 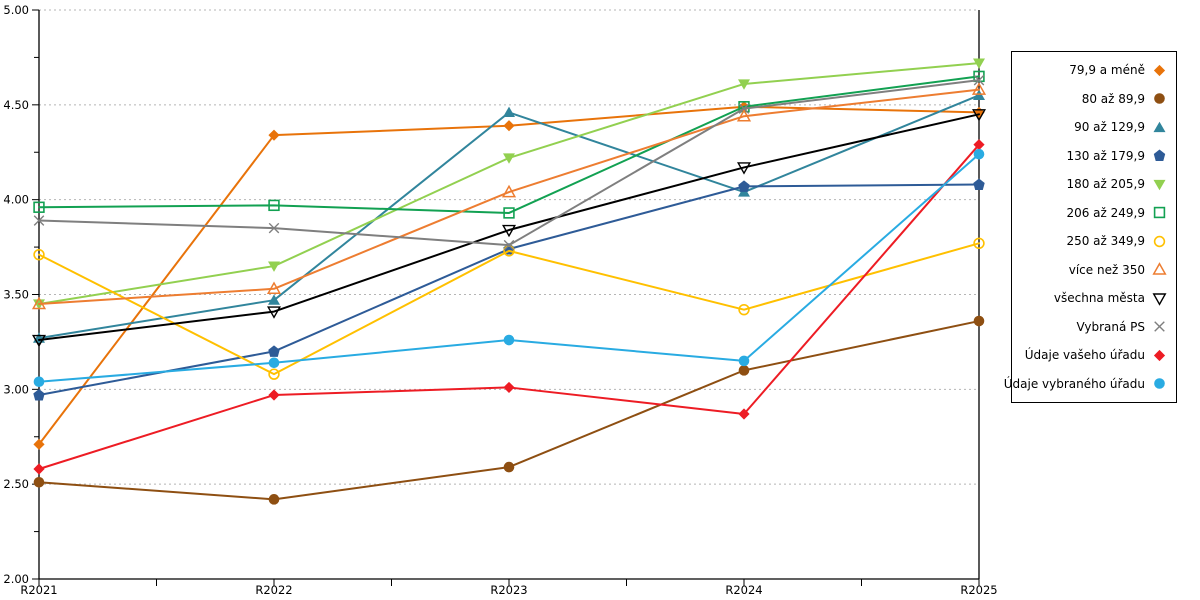 I want to click on legend-item-6: 250 až 349,9, so click(x=1094, y=241).